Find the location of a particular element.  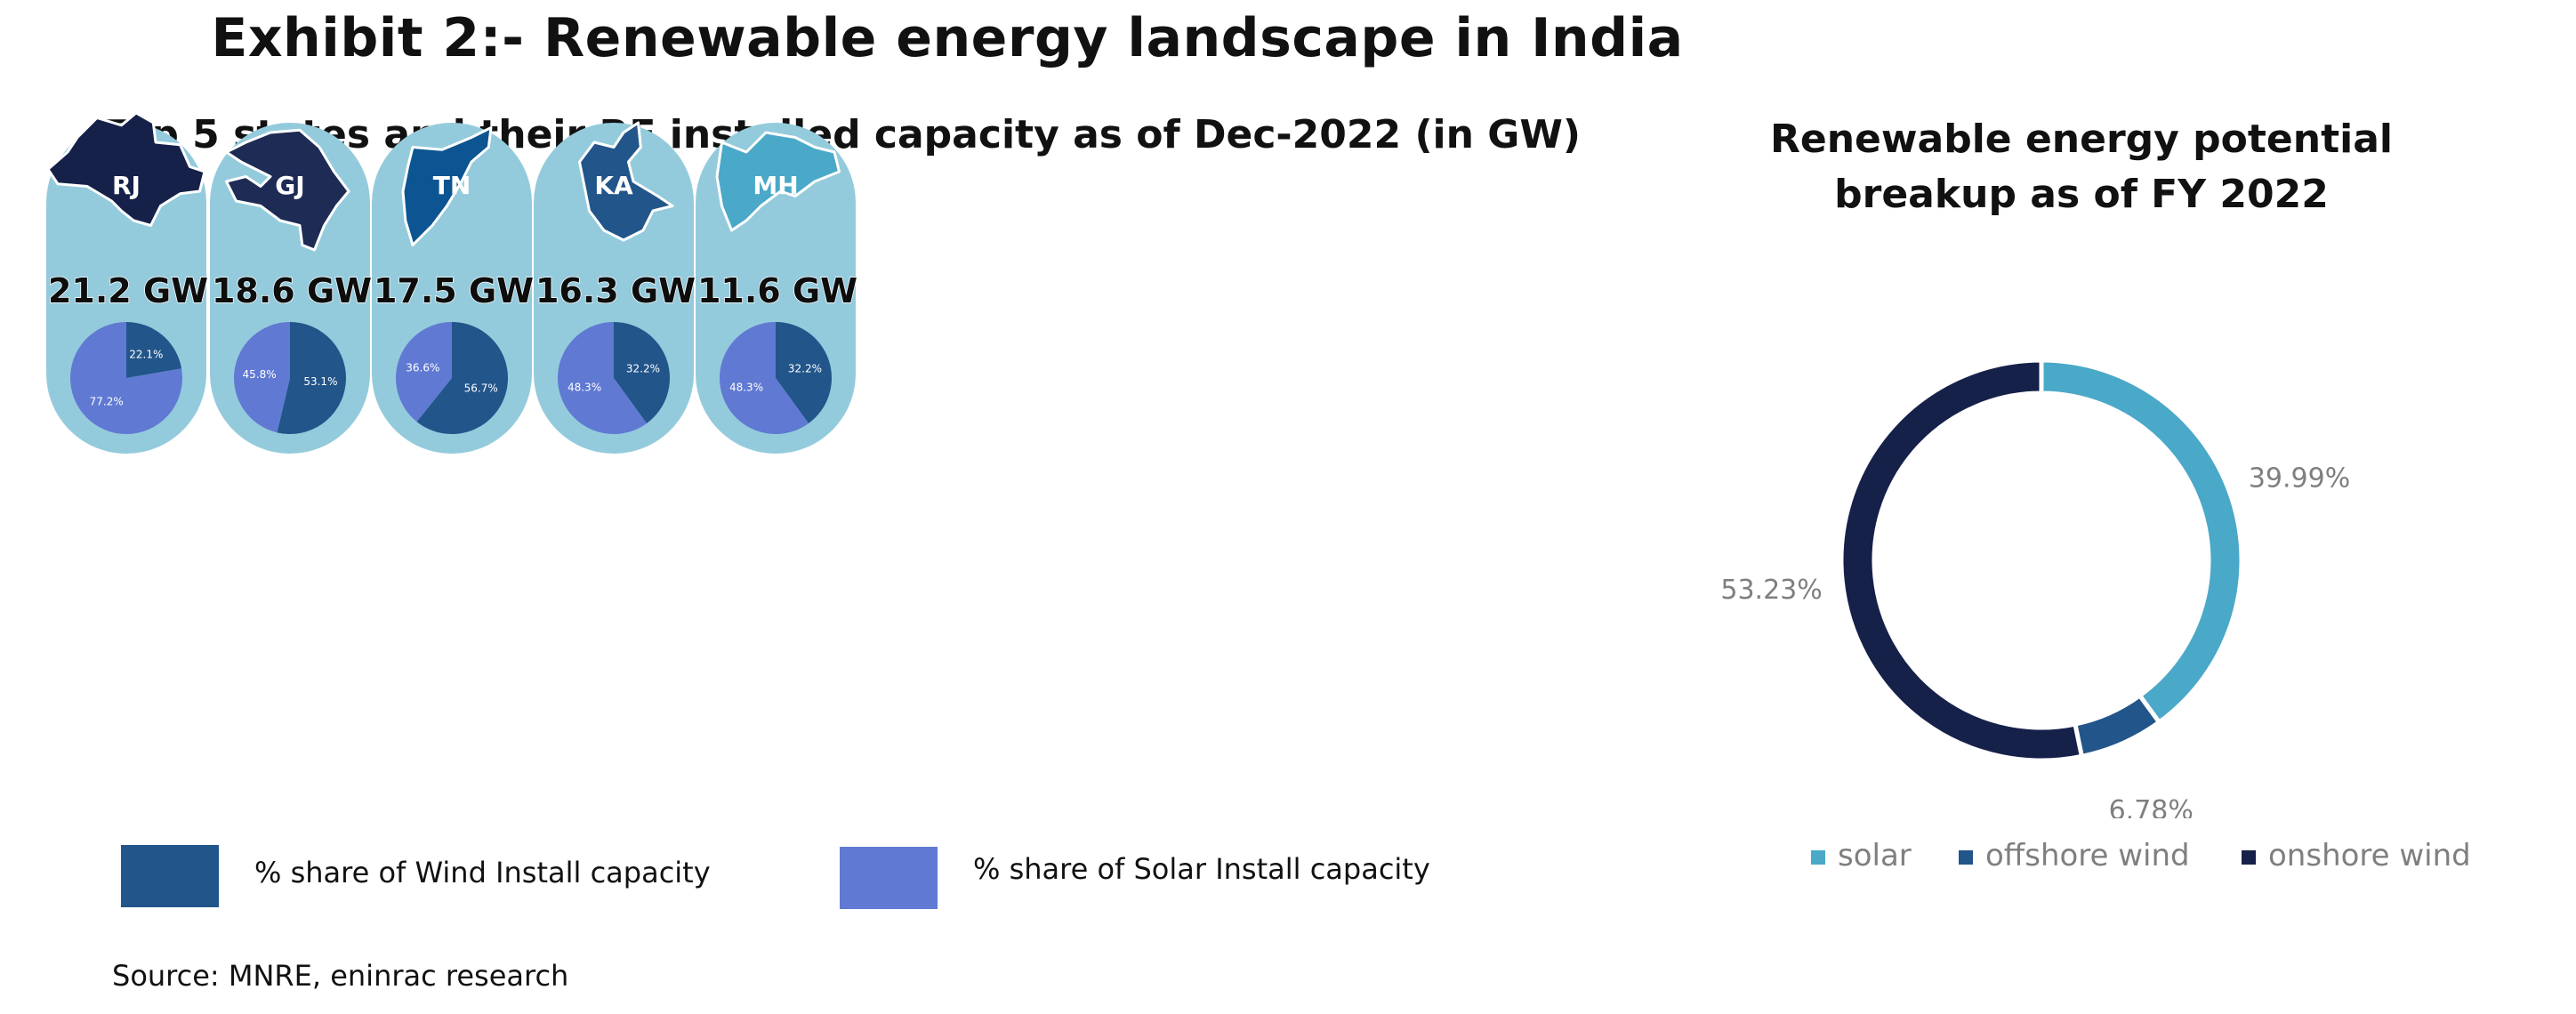

donut-slice-offshore-wind is located at coordinates (2117, 726).